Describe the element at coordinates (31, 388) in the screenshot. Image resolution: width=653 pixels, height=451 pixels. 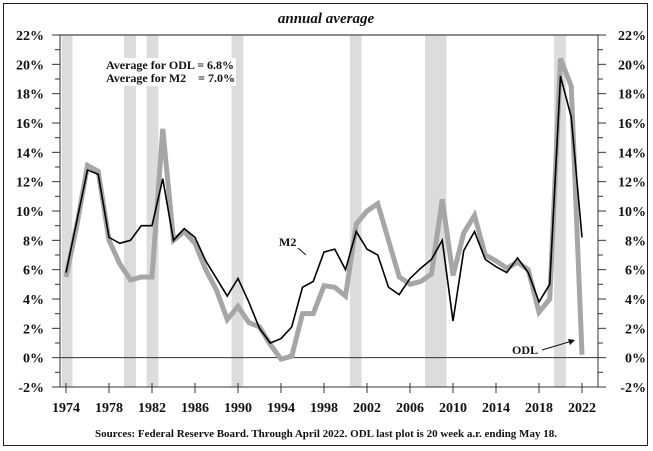
I see `y-tick-label-left: -2%` at that location.